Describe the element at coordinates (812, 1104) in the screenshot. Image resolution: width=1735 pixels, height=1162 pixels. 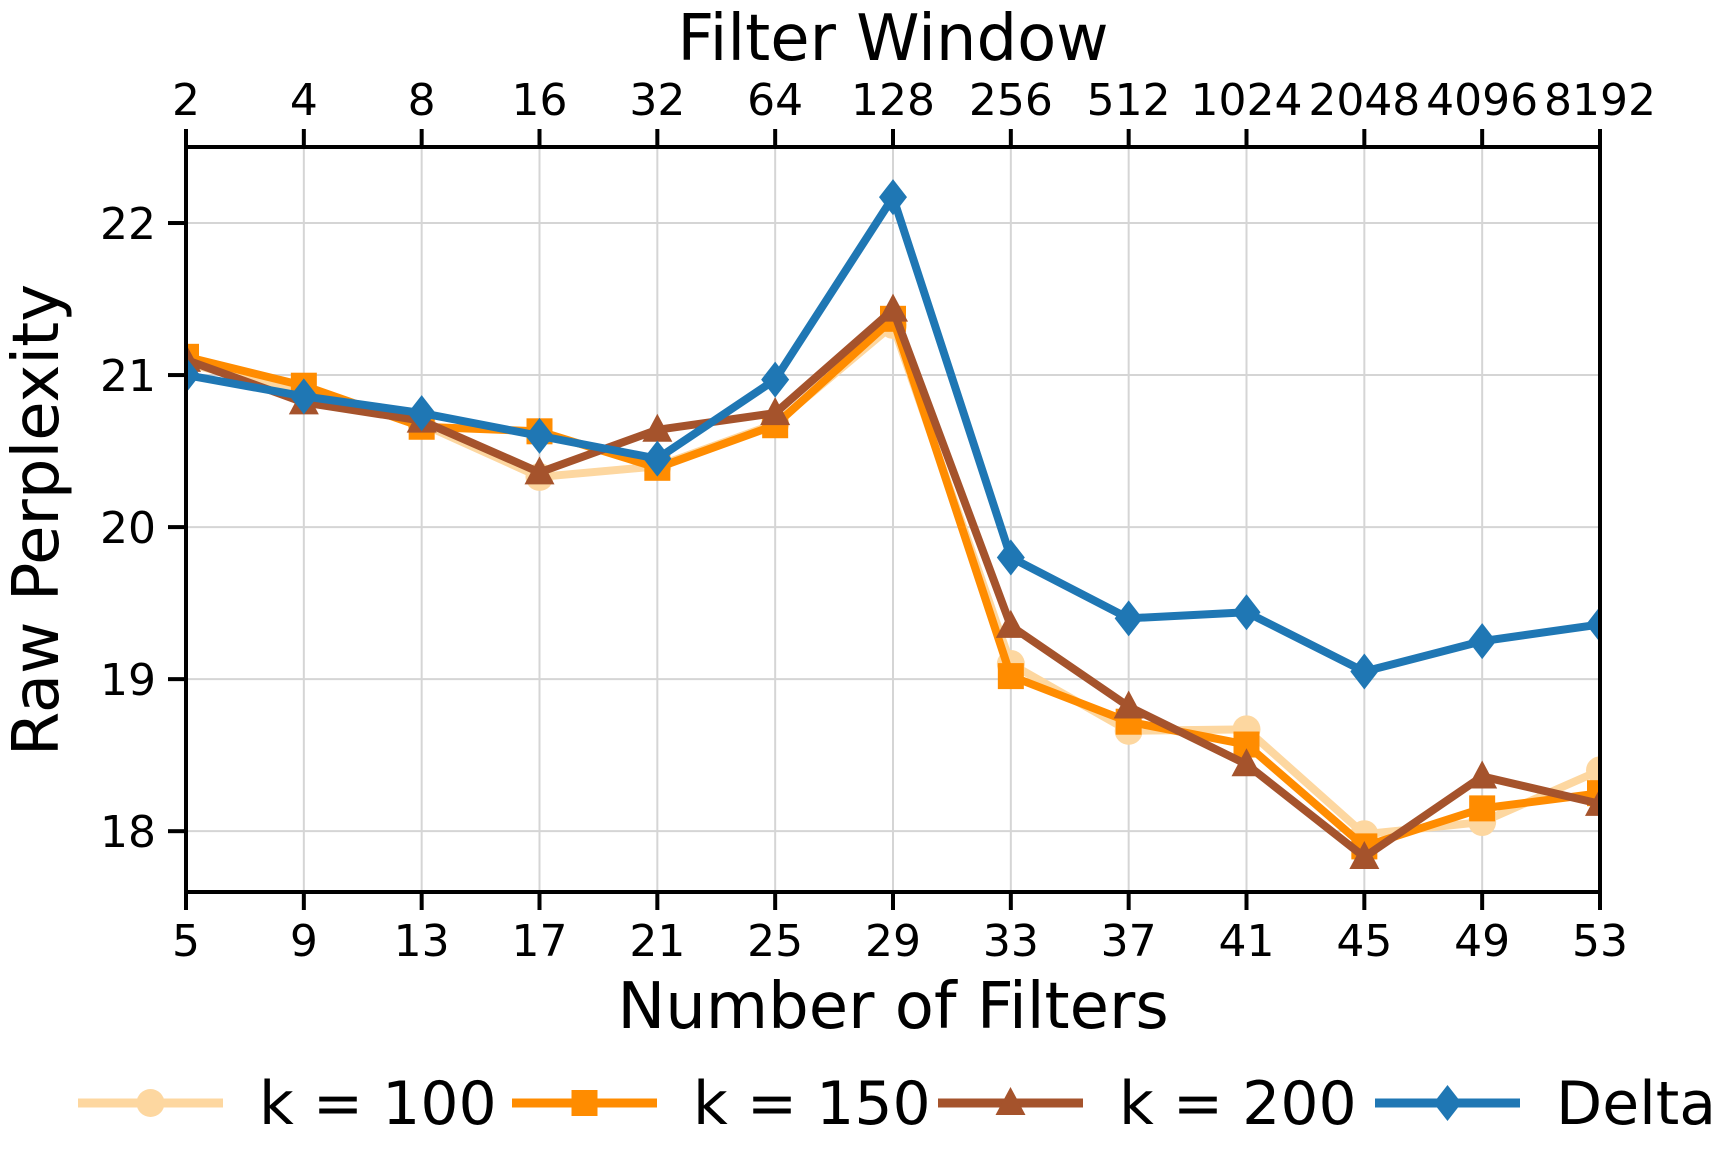
I see `legend-label: k = 150` at that location.